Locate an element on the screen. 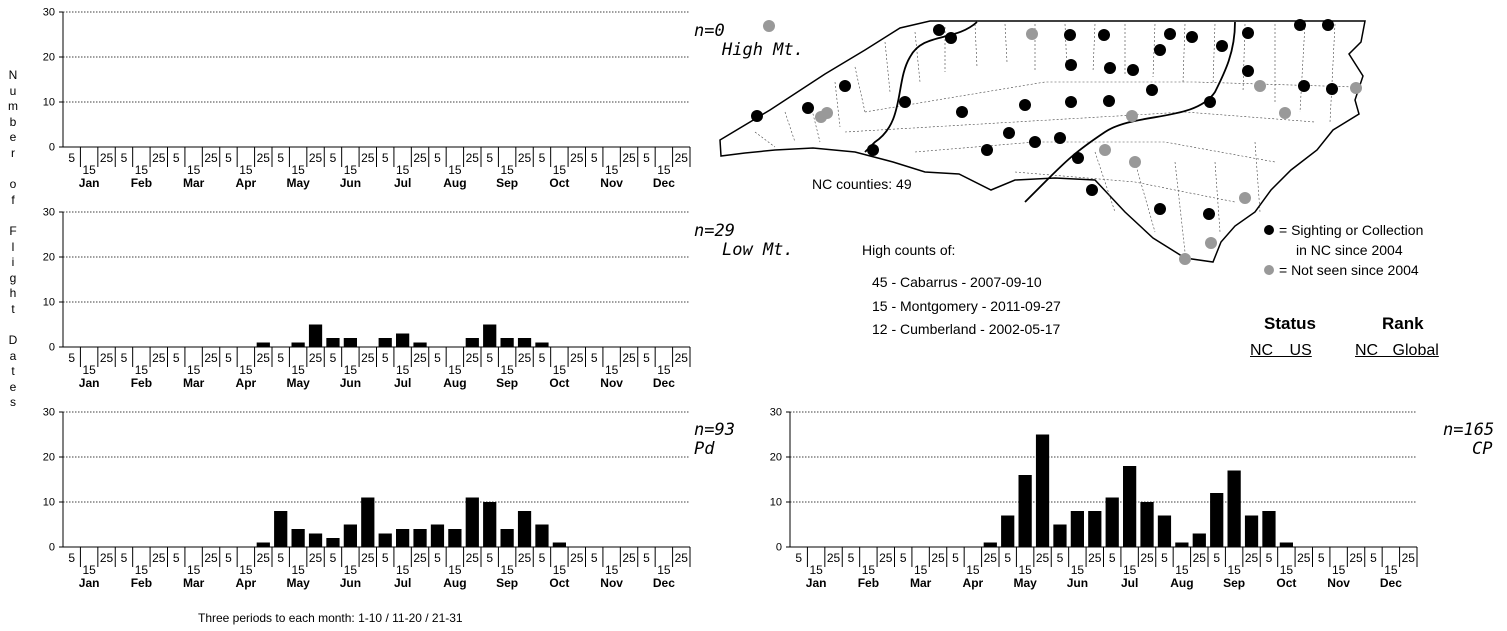  month-label: Dec is located at coordinates (664, 583).